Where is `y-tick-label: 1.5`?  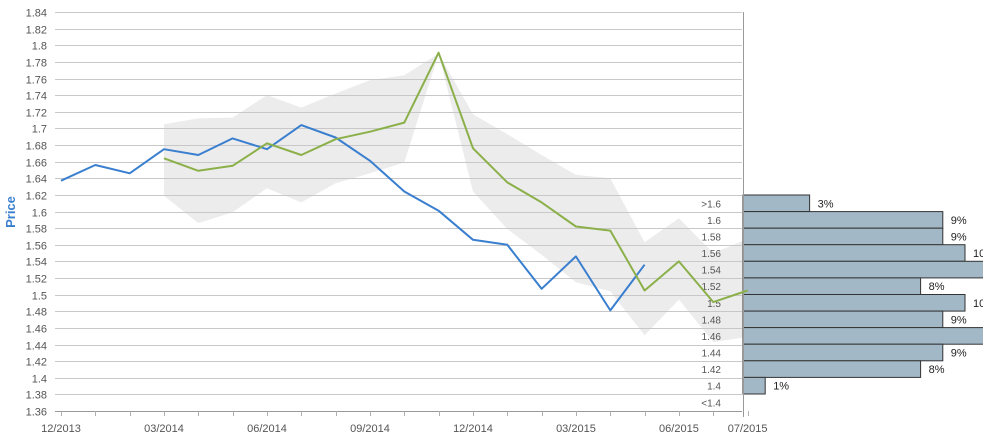 y-tick-label: 1.5 is located at coordinates (39, 297).